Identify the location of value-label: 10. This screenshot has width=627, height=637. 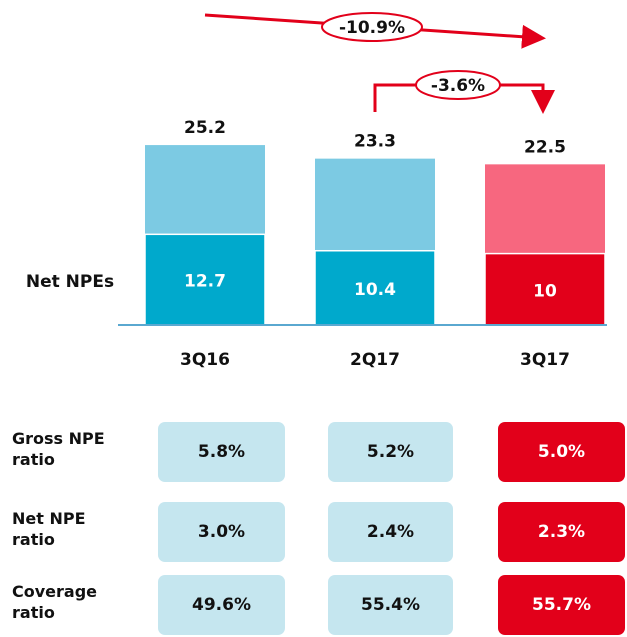
(545, 291).